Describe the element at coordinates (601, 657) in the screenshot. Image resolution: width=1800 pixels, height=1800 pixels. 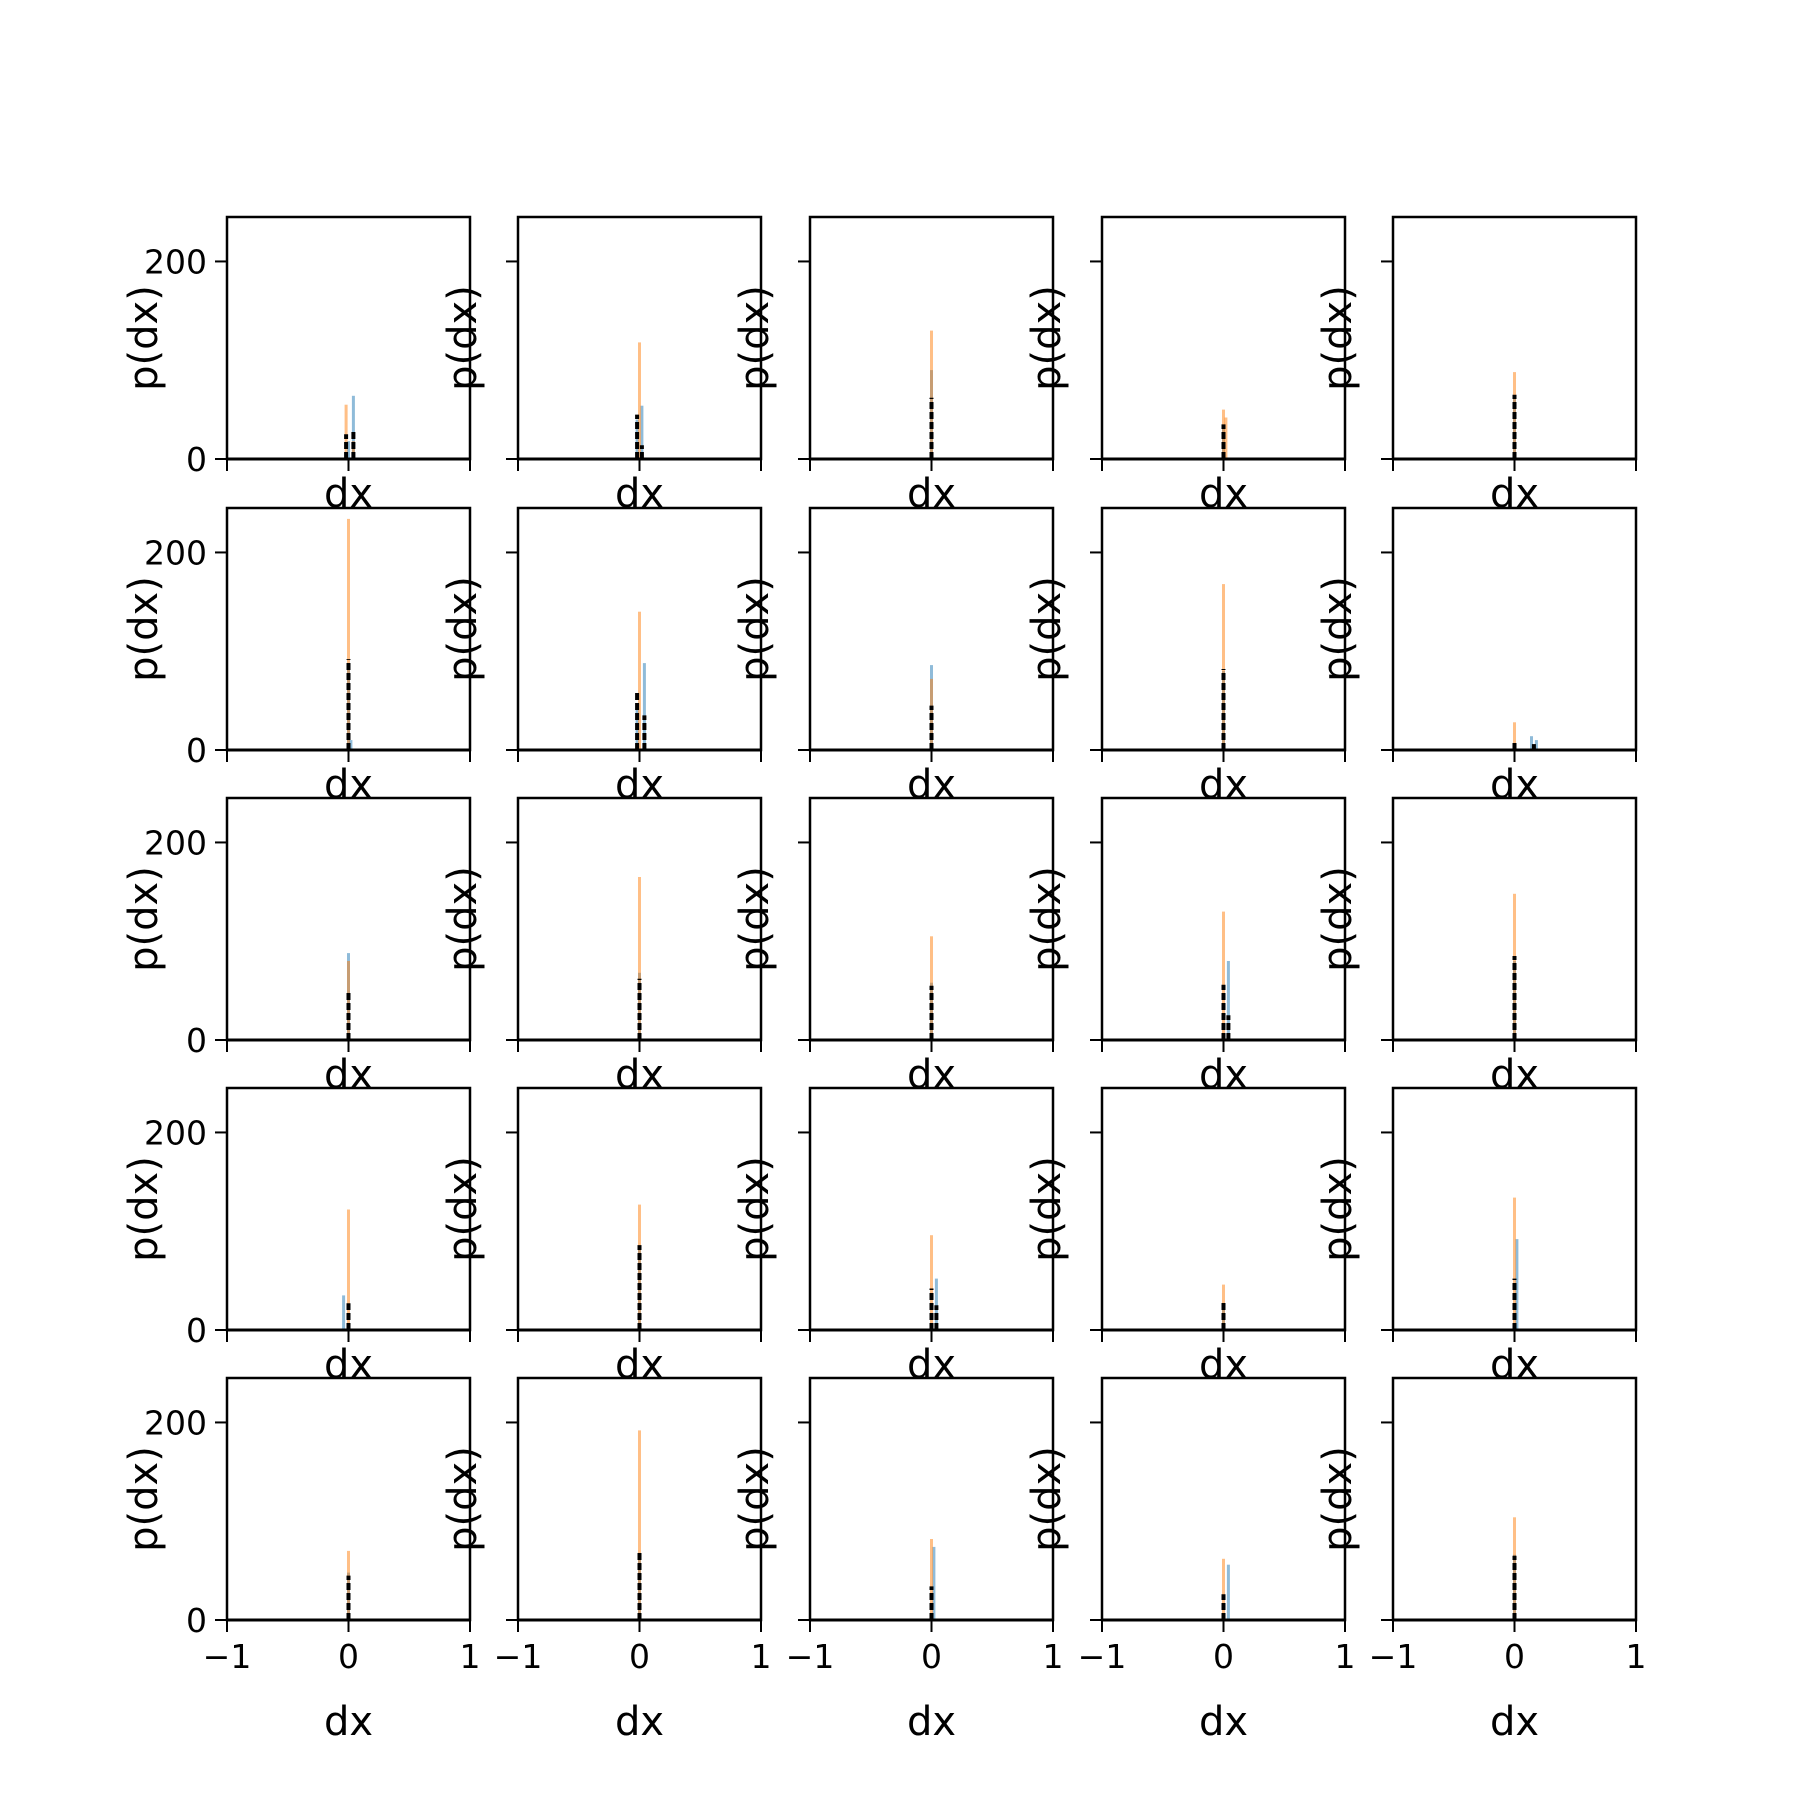
I see `panel-2-2: p(dx) dx` at that location.